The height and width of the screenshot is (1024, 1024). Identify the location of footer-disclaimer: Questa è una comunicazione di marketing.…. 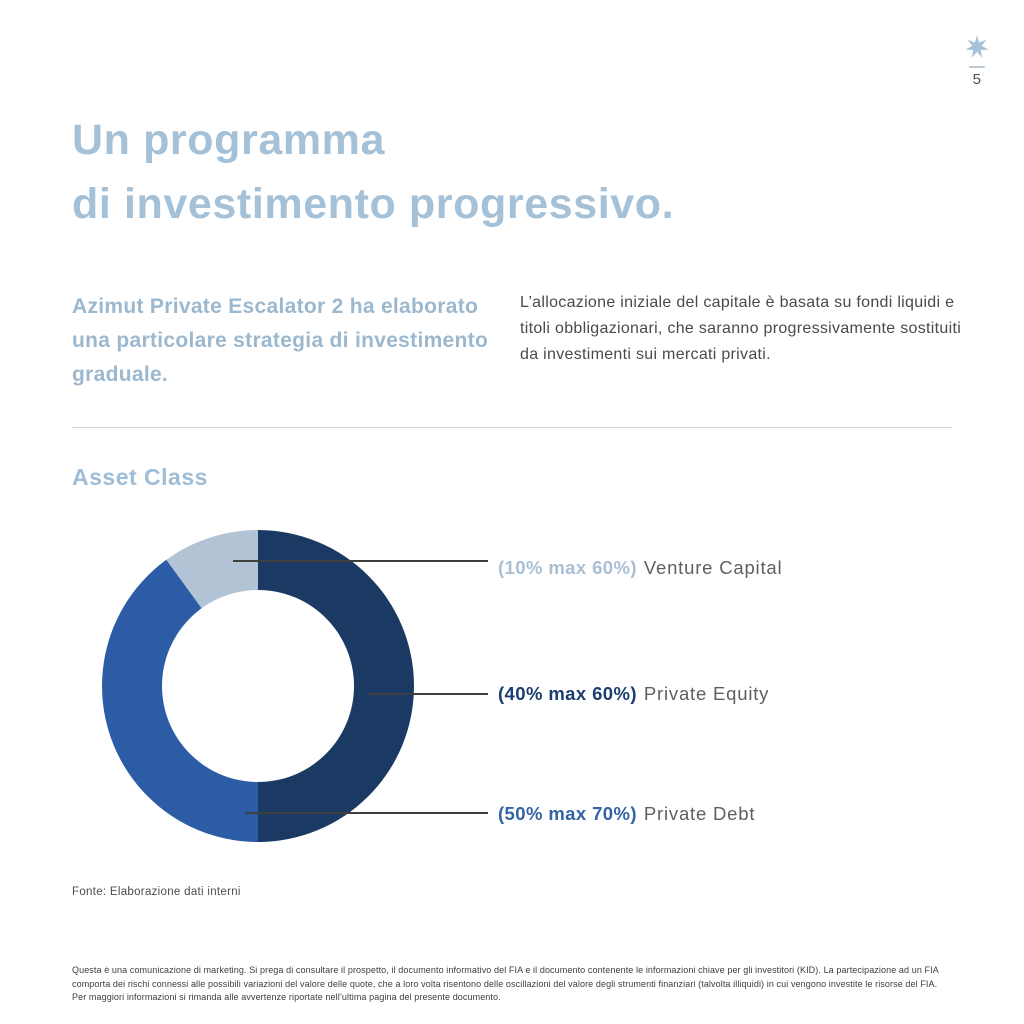
(505, 983).